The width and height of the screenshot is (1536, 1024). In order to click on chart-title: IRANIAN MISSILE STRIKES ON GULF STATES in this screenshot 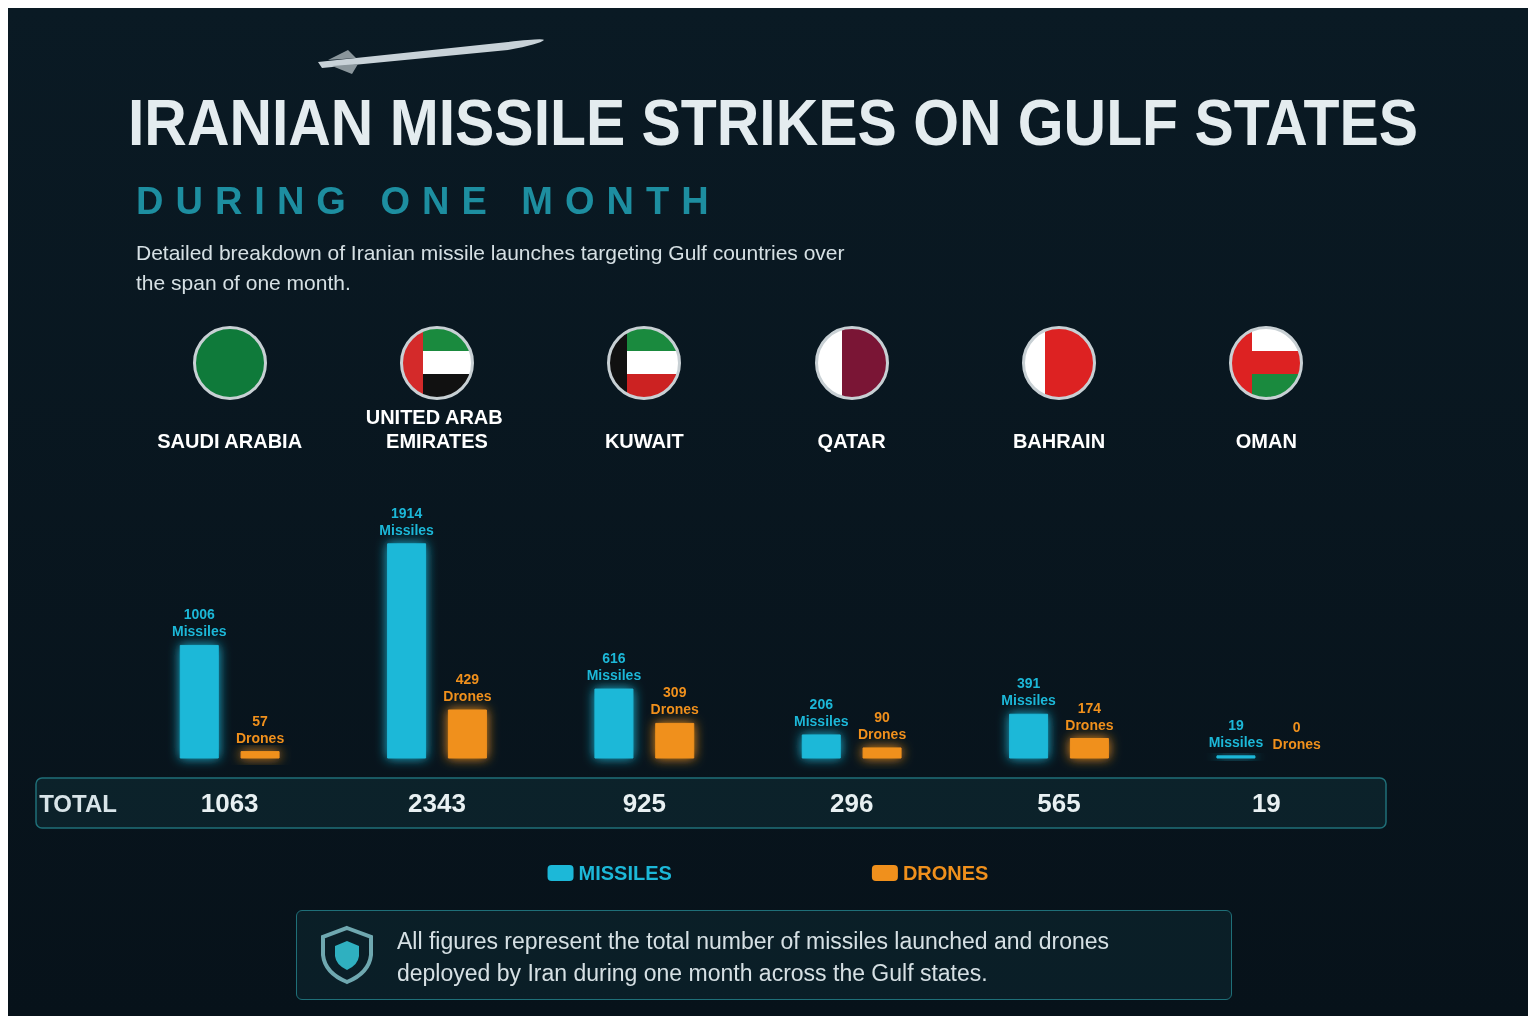, I will do `click(773, 123)`.